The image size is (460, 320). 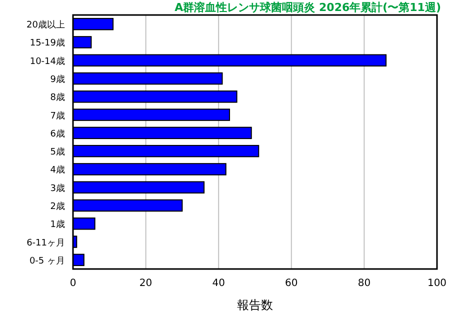 What do you see at coordinates (437, 283) in the screenshot?
I see `x-tick-label: 100` at bounding box center [437, 283].